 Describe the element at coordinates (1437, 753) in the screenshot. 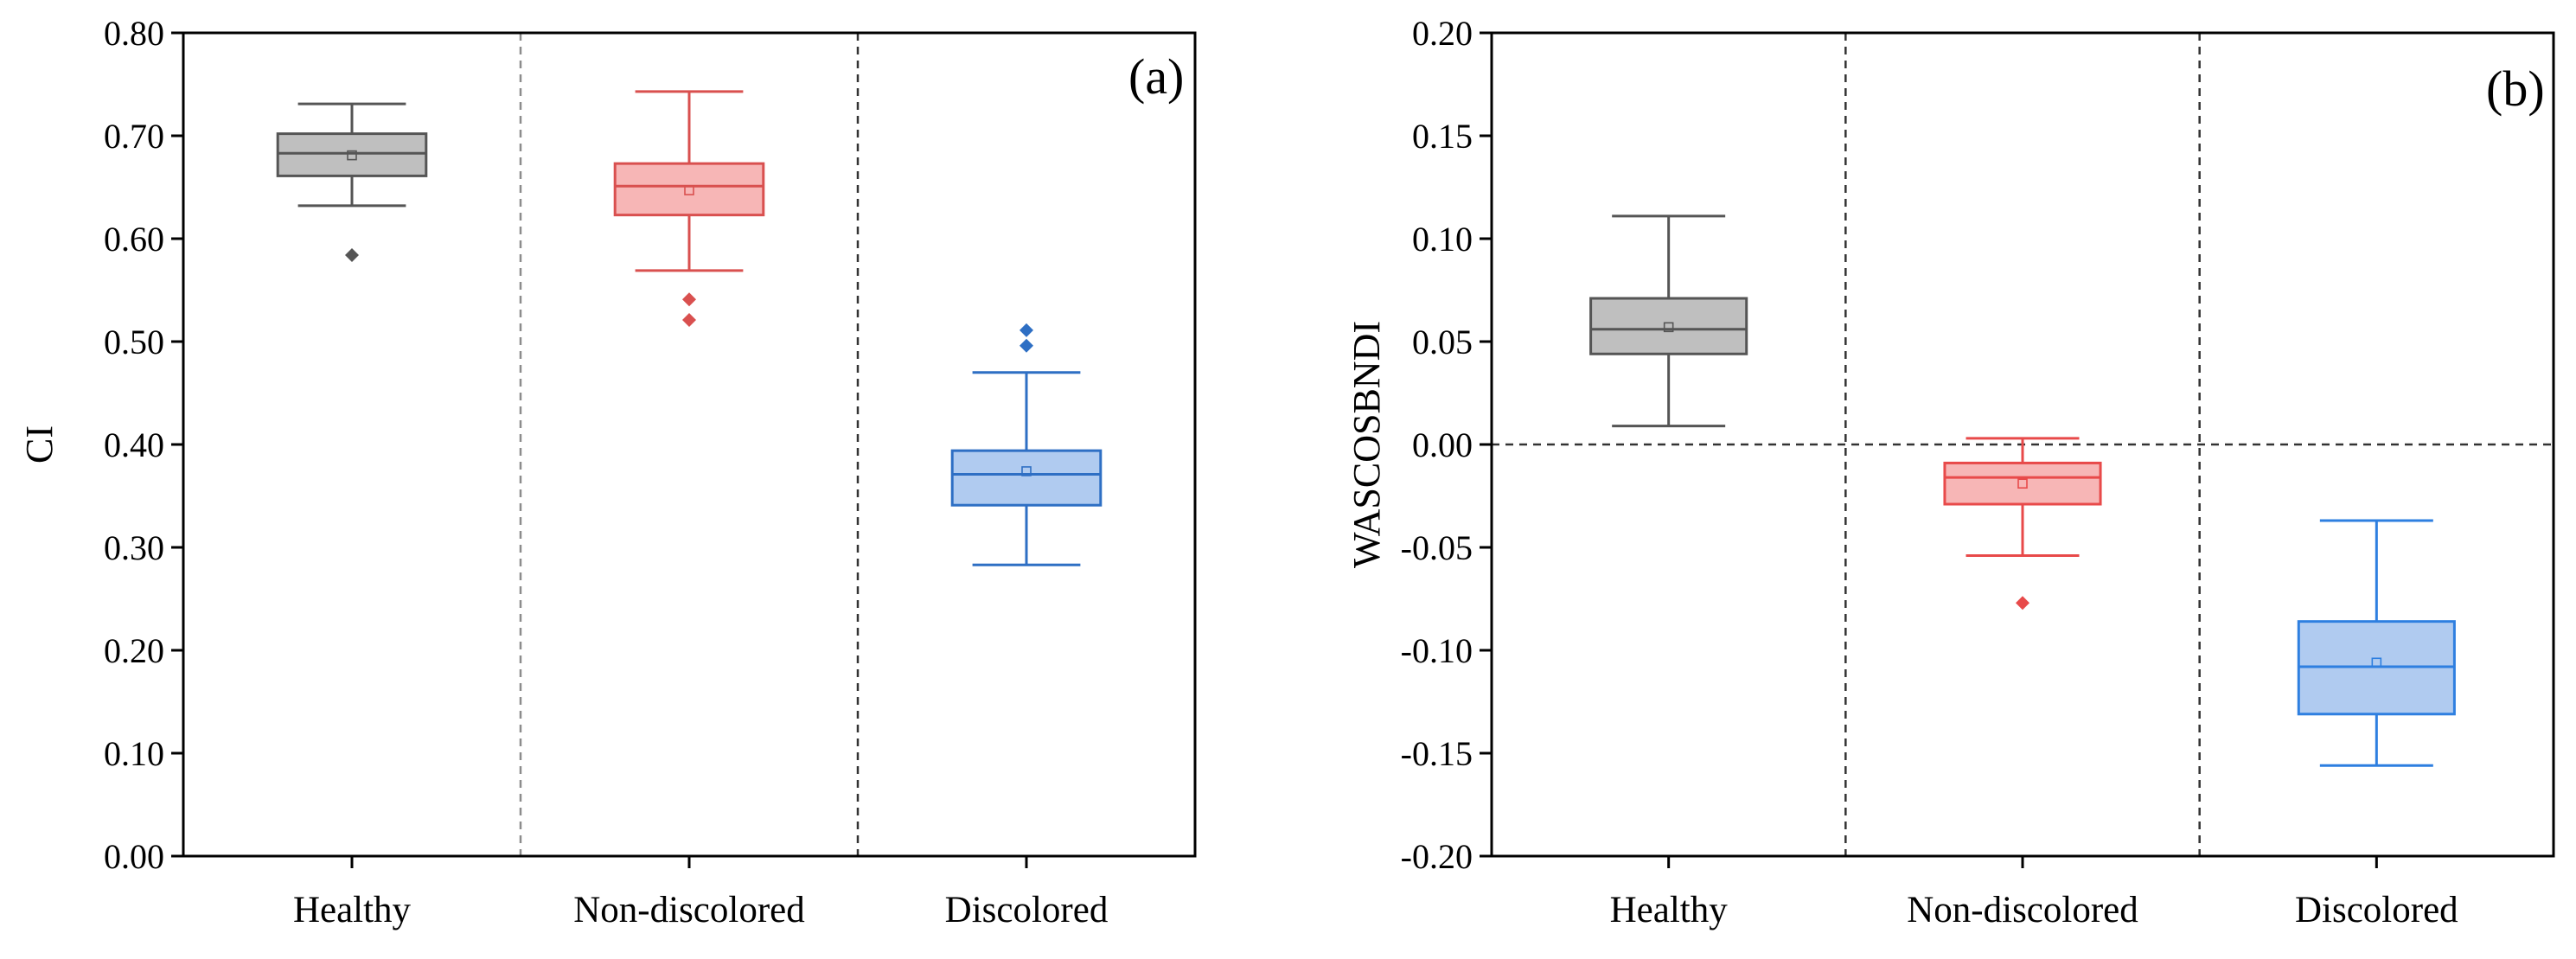

I see `y-tick-label: -0.15` at that location.